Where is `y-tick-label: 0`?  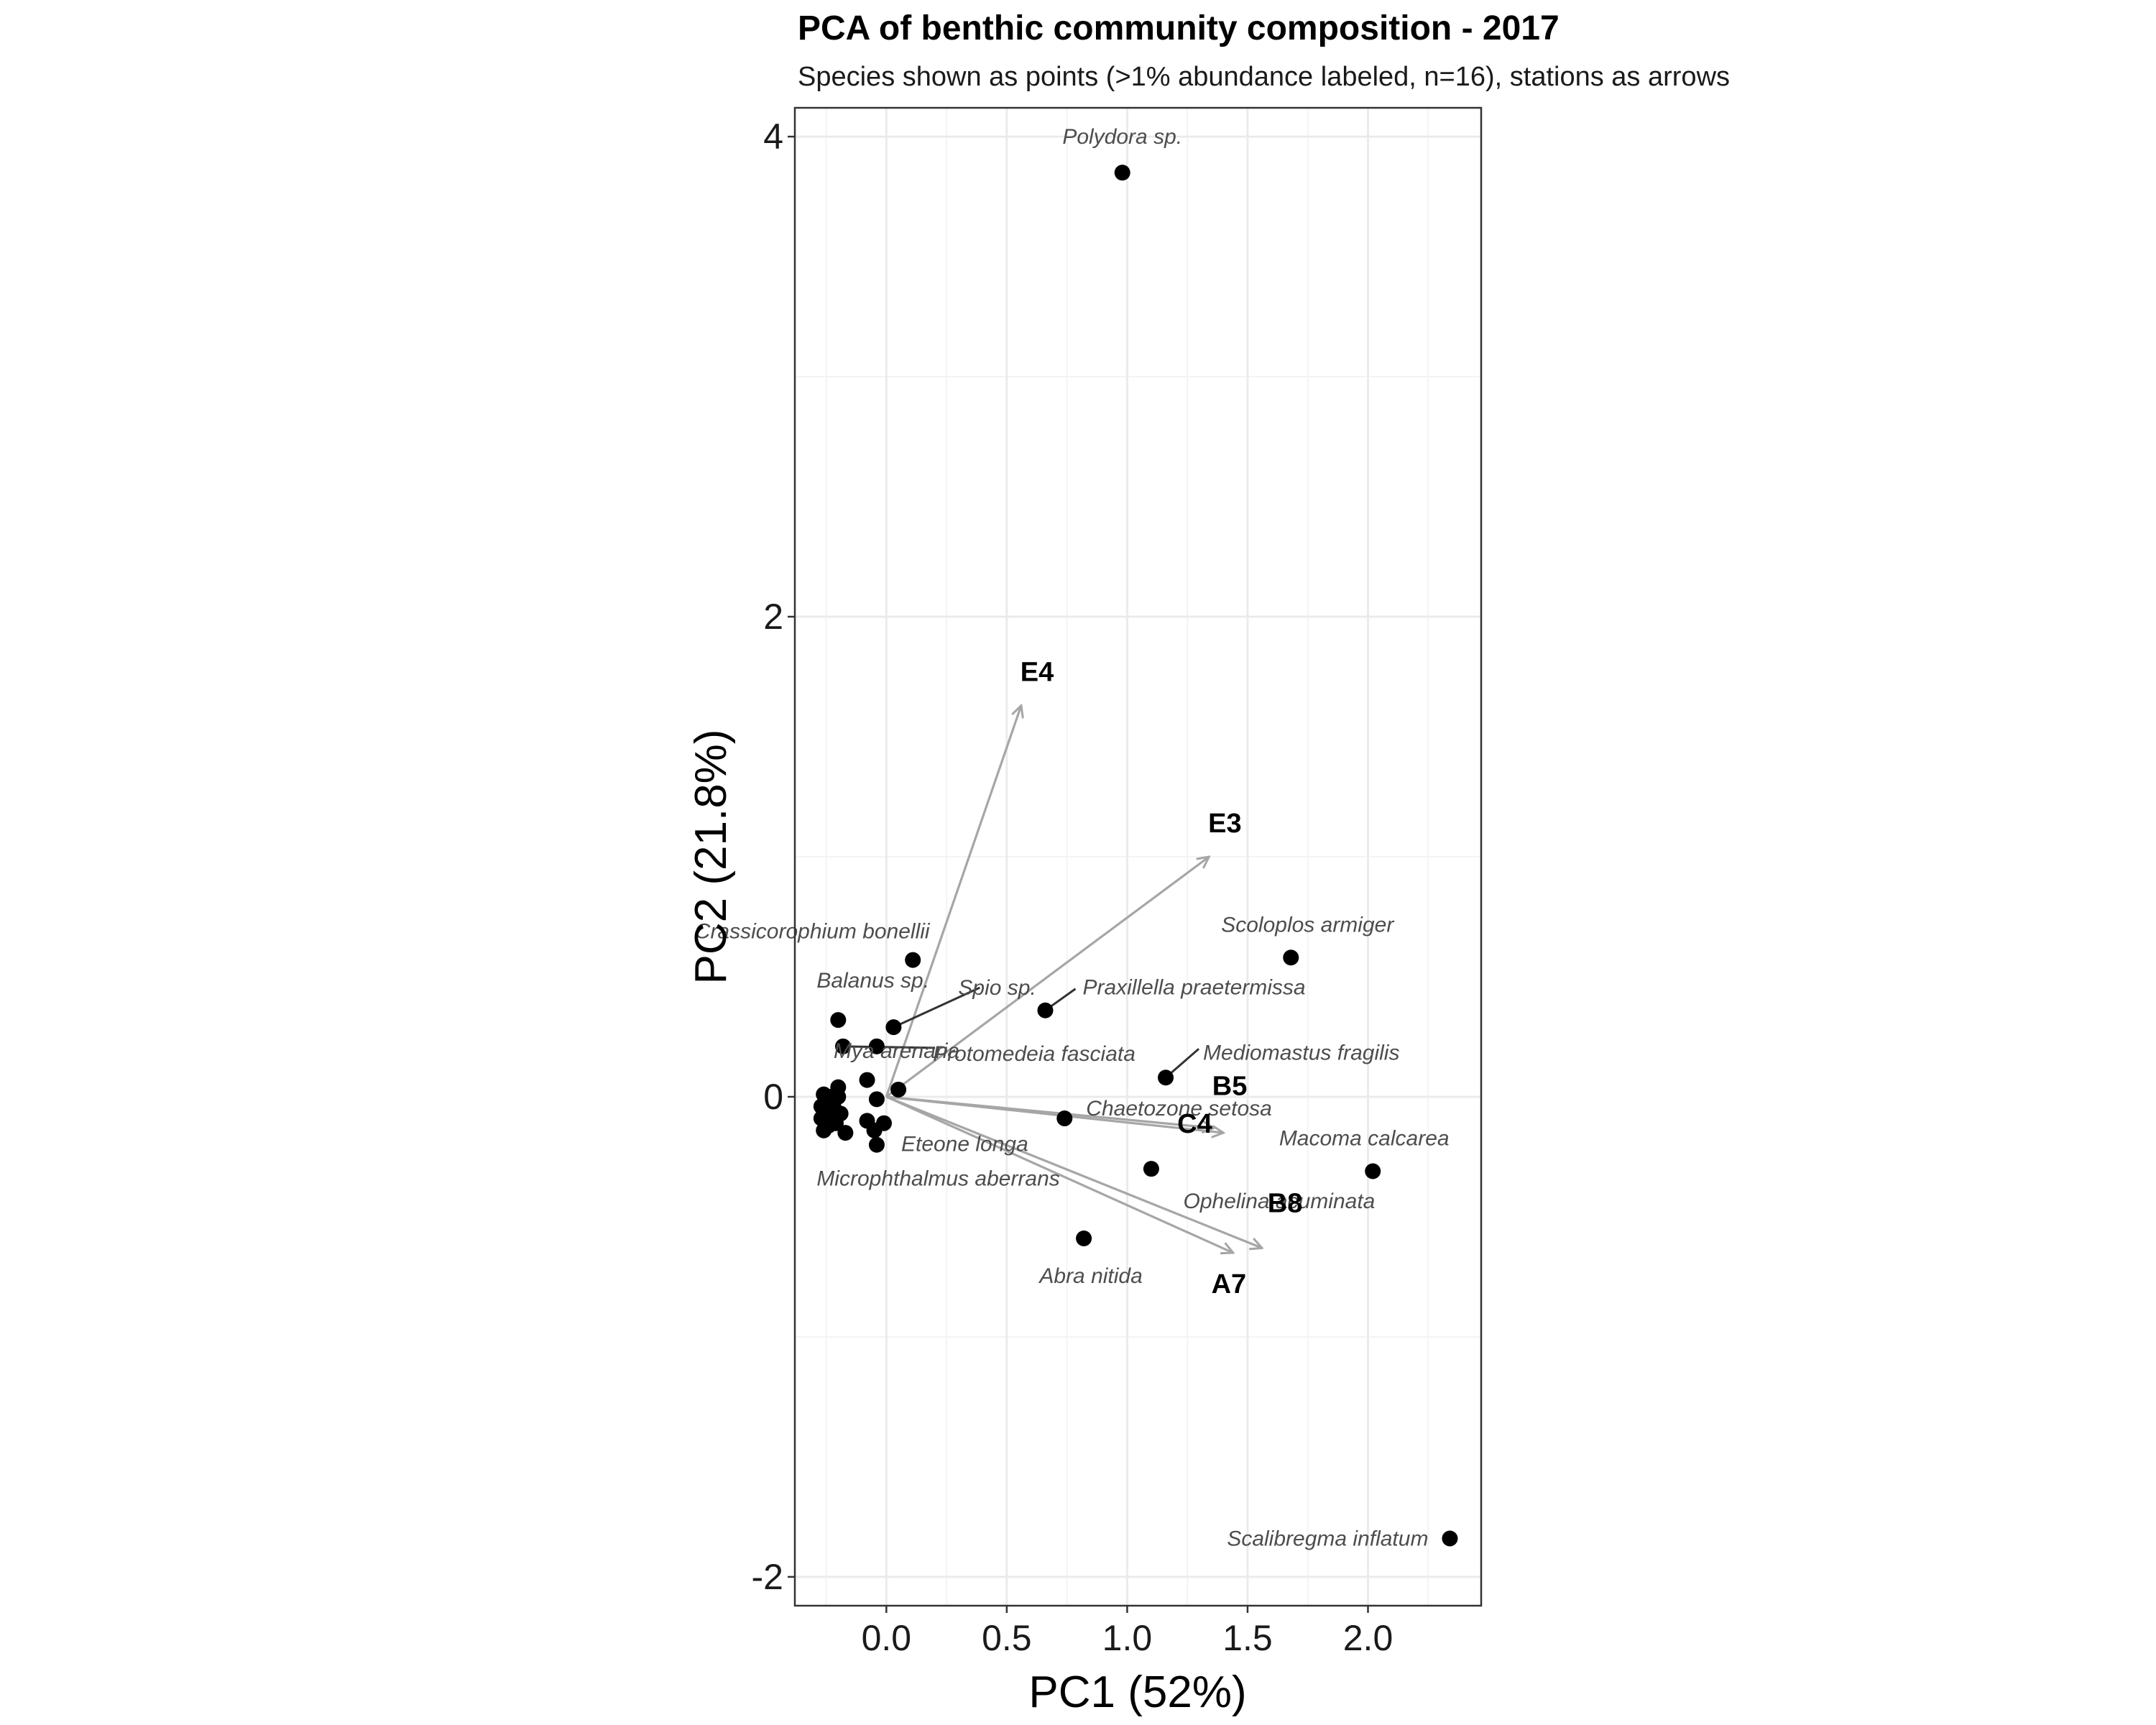 y-tick-label: 0 is located at coordinates (773, 1097).